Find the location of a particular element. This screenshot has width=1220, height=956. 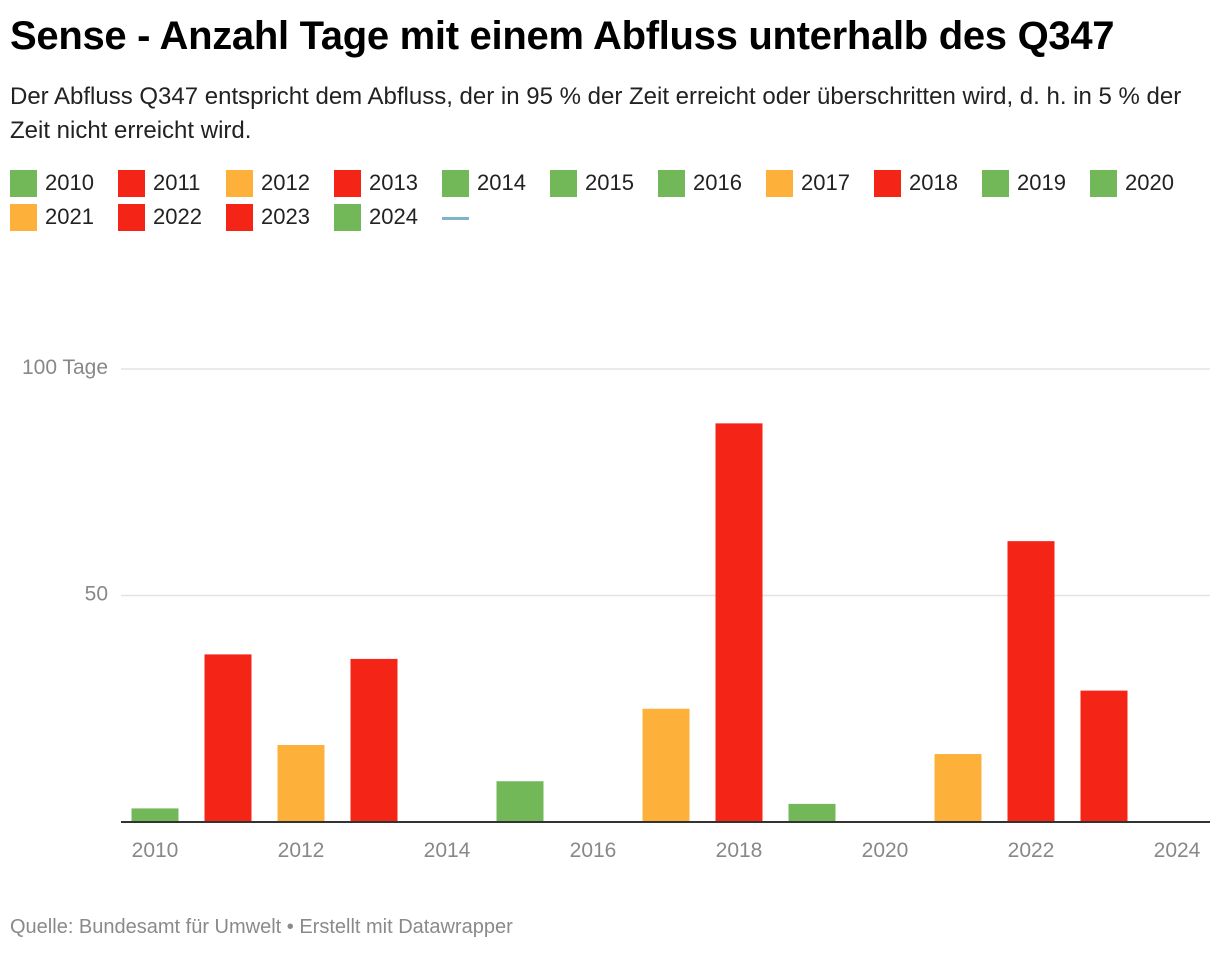

legend-line-swatch is located at coordinates (455, 218).